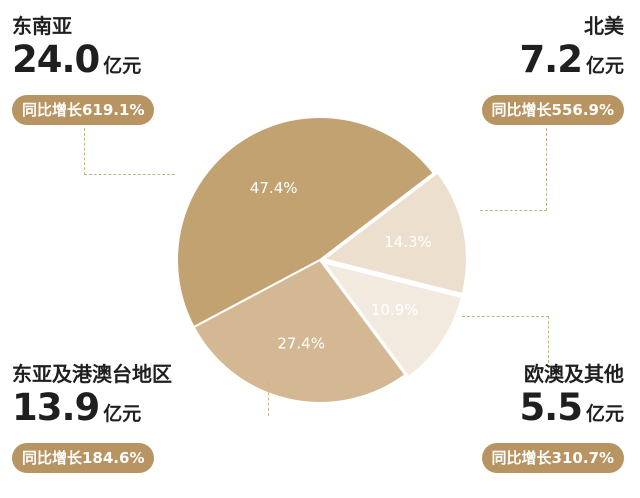 This screenshot has height=498, width=640. Describe the element at coordinates (604, 26) in the screenshot. I see `region-name: 北美` at that location.